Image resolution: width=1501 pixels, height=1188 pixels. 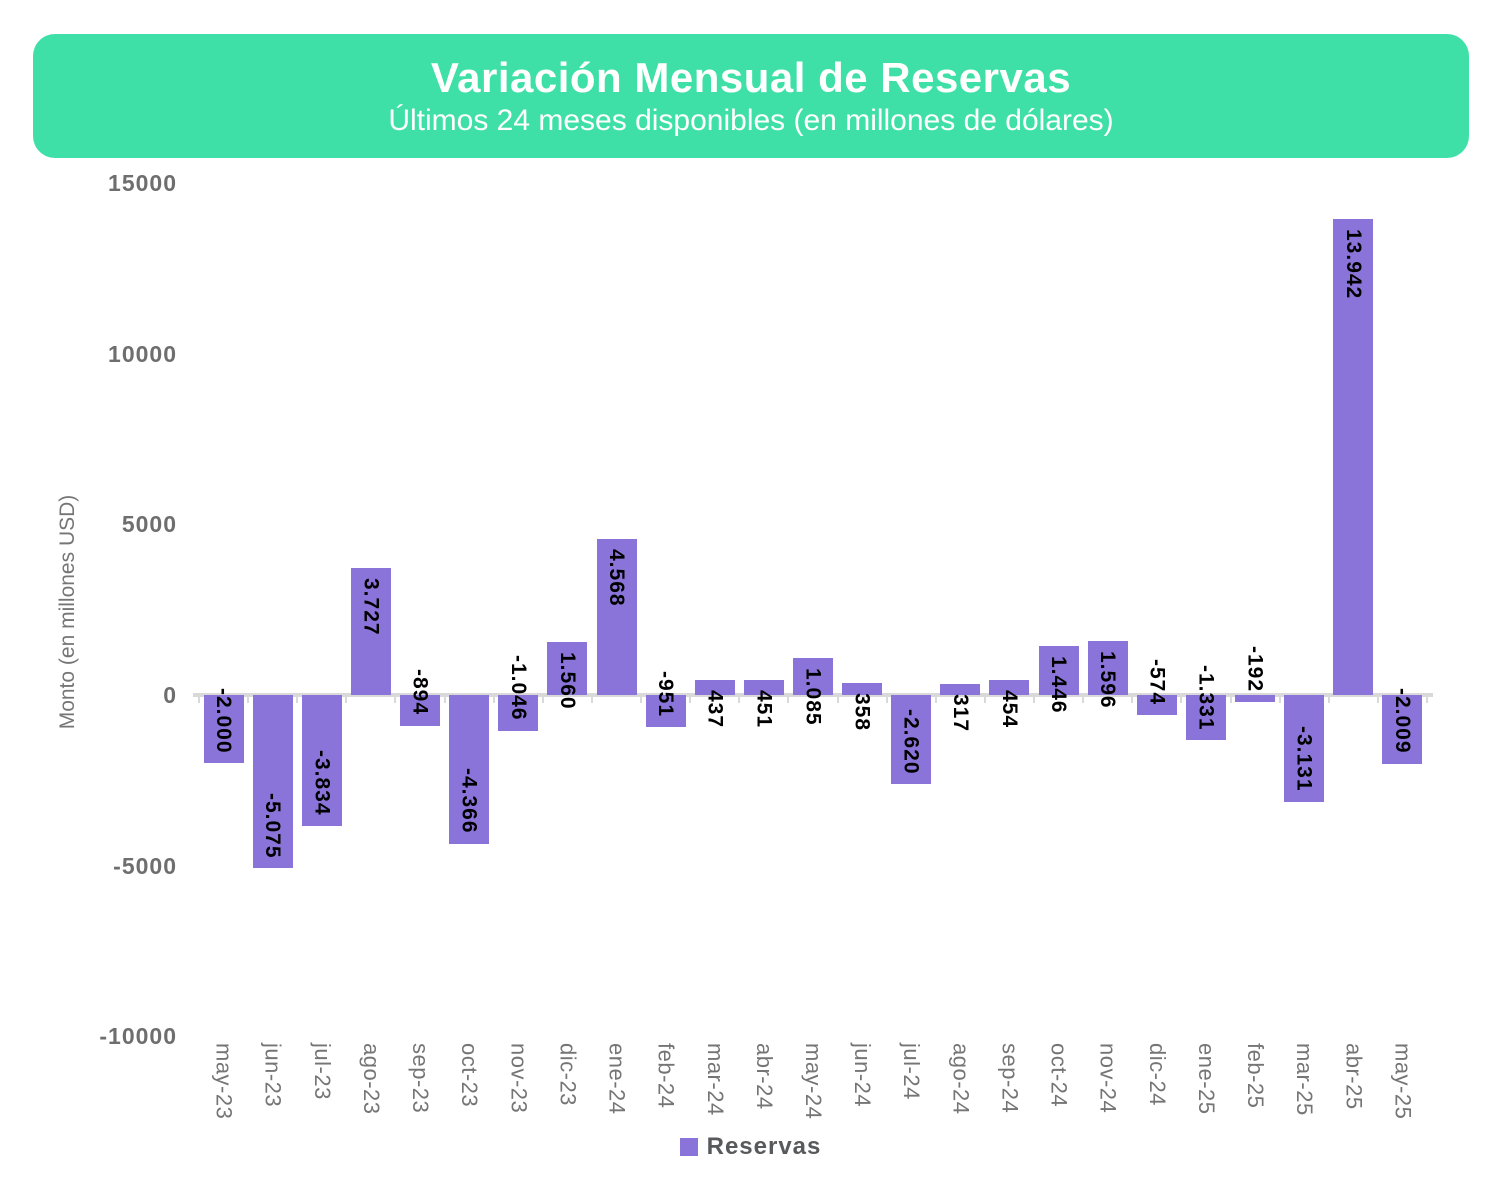 What do you see at coordinates (751, 77) in the screenshot?
I see `chart-title: Variación Mensual de Reservas` at bounding box center [751, 77].